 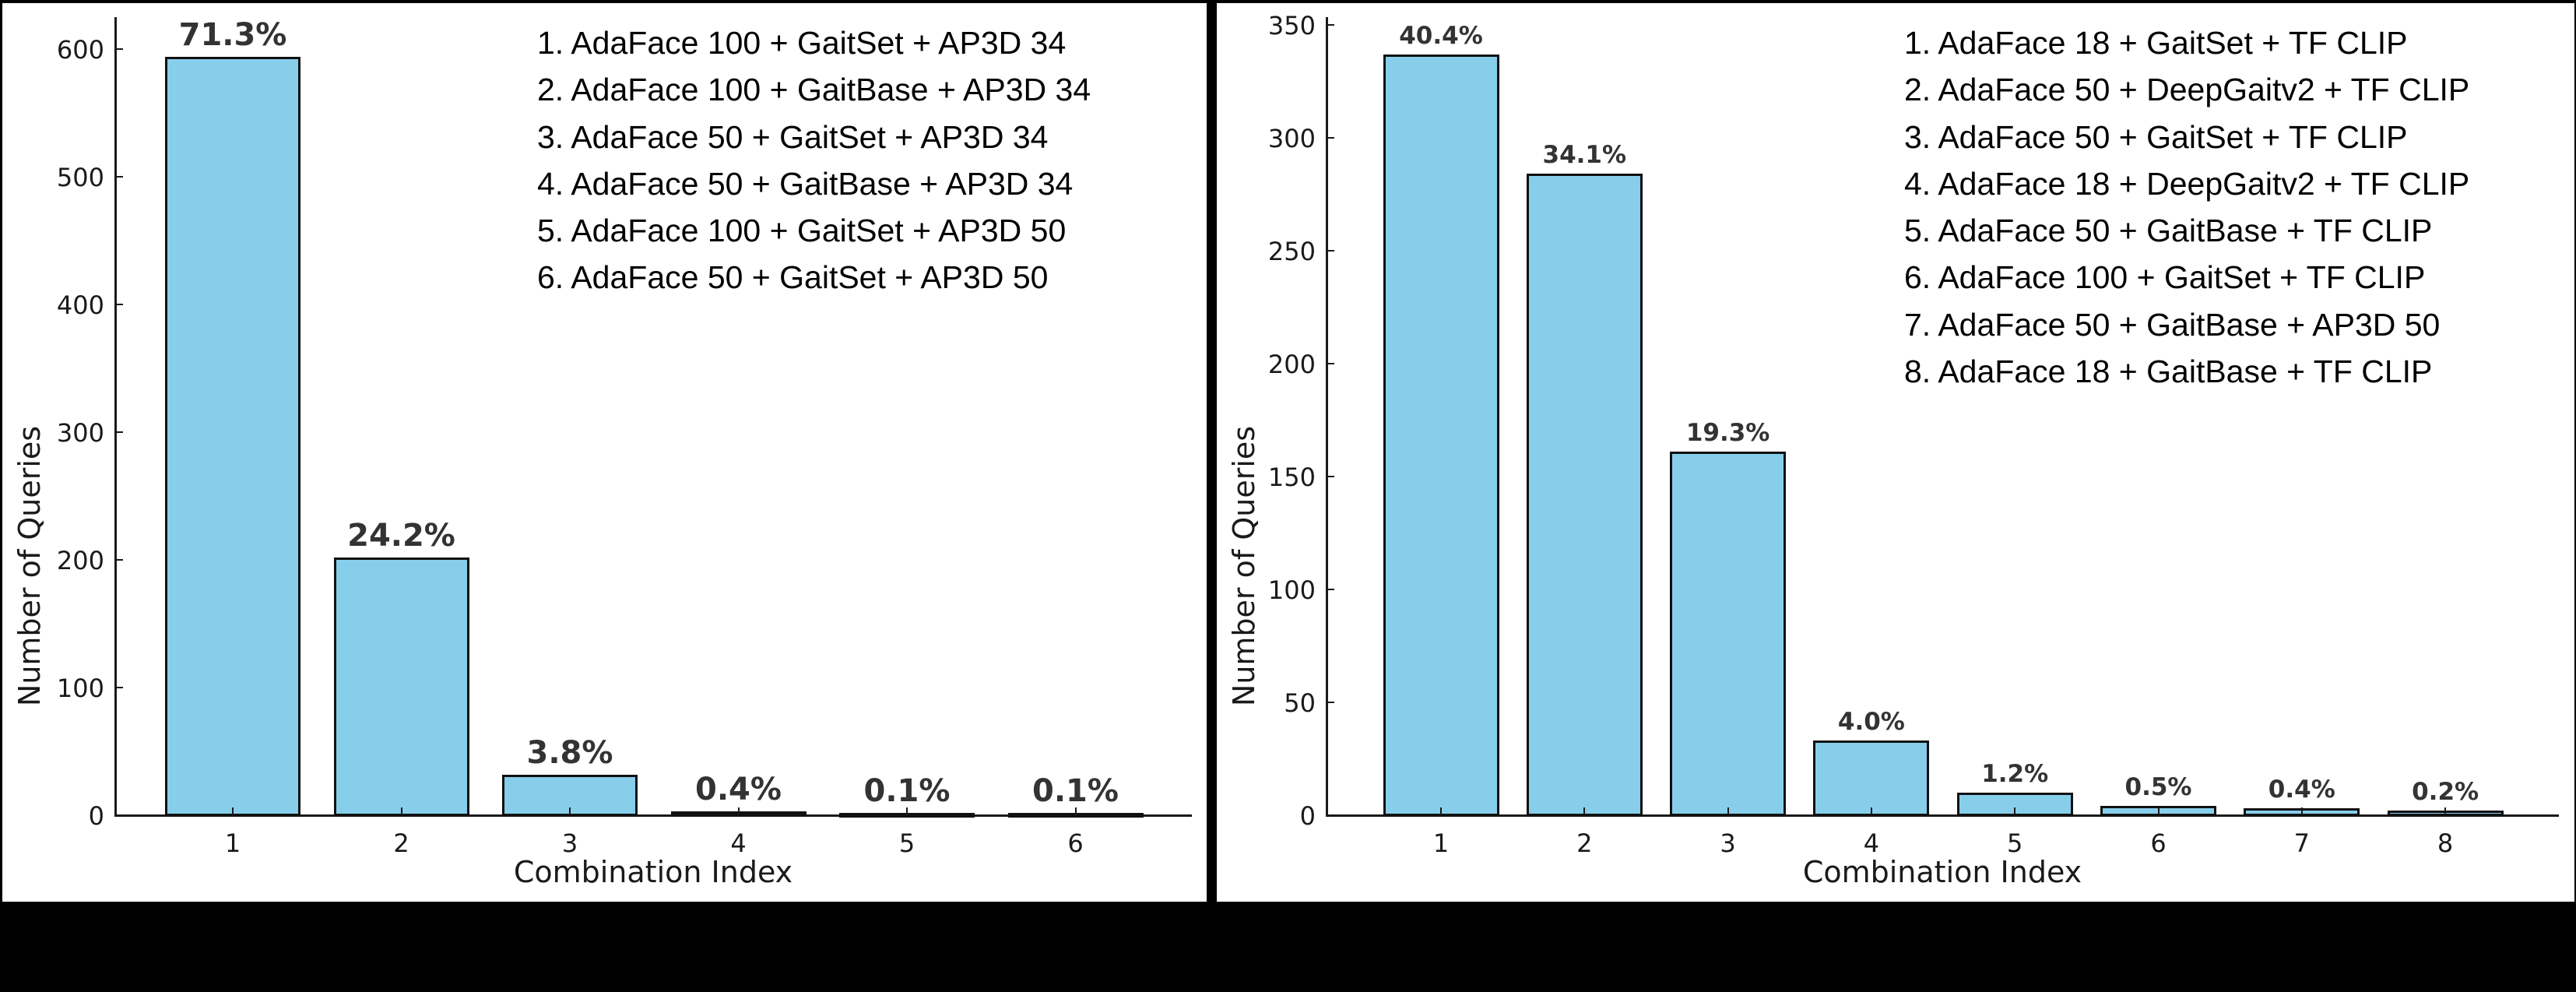 What do you see at coordinates (401, 535) in the screenshot?
I see `bar-percent-label: 24.2%` at bounding box center [401, 535].